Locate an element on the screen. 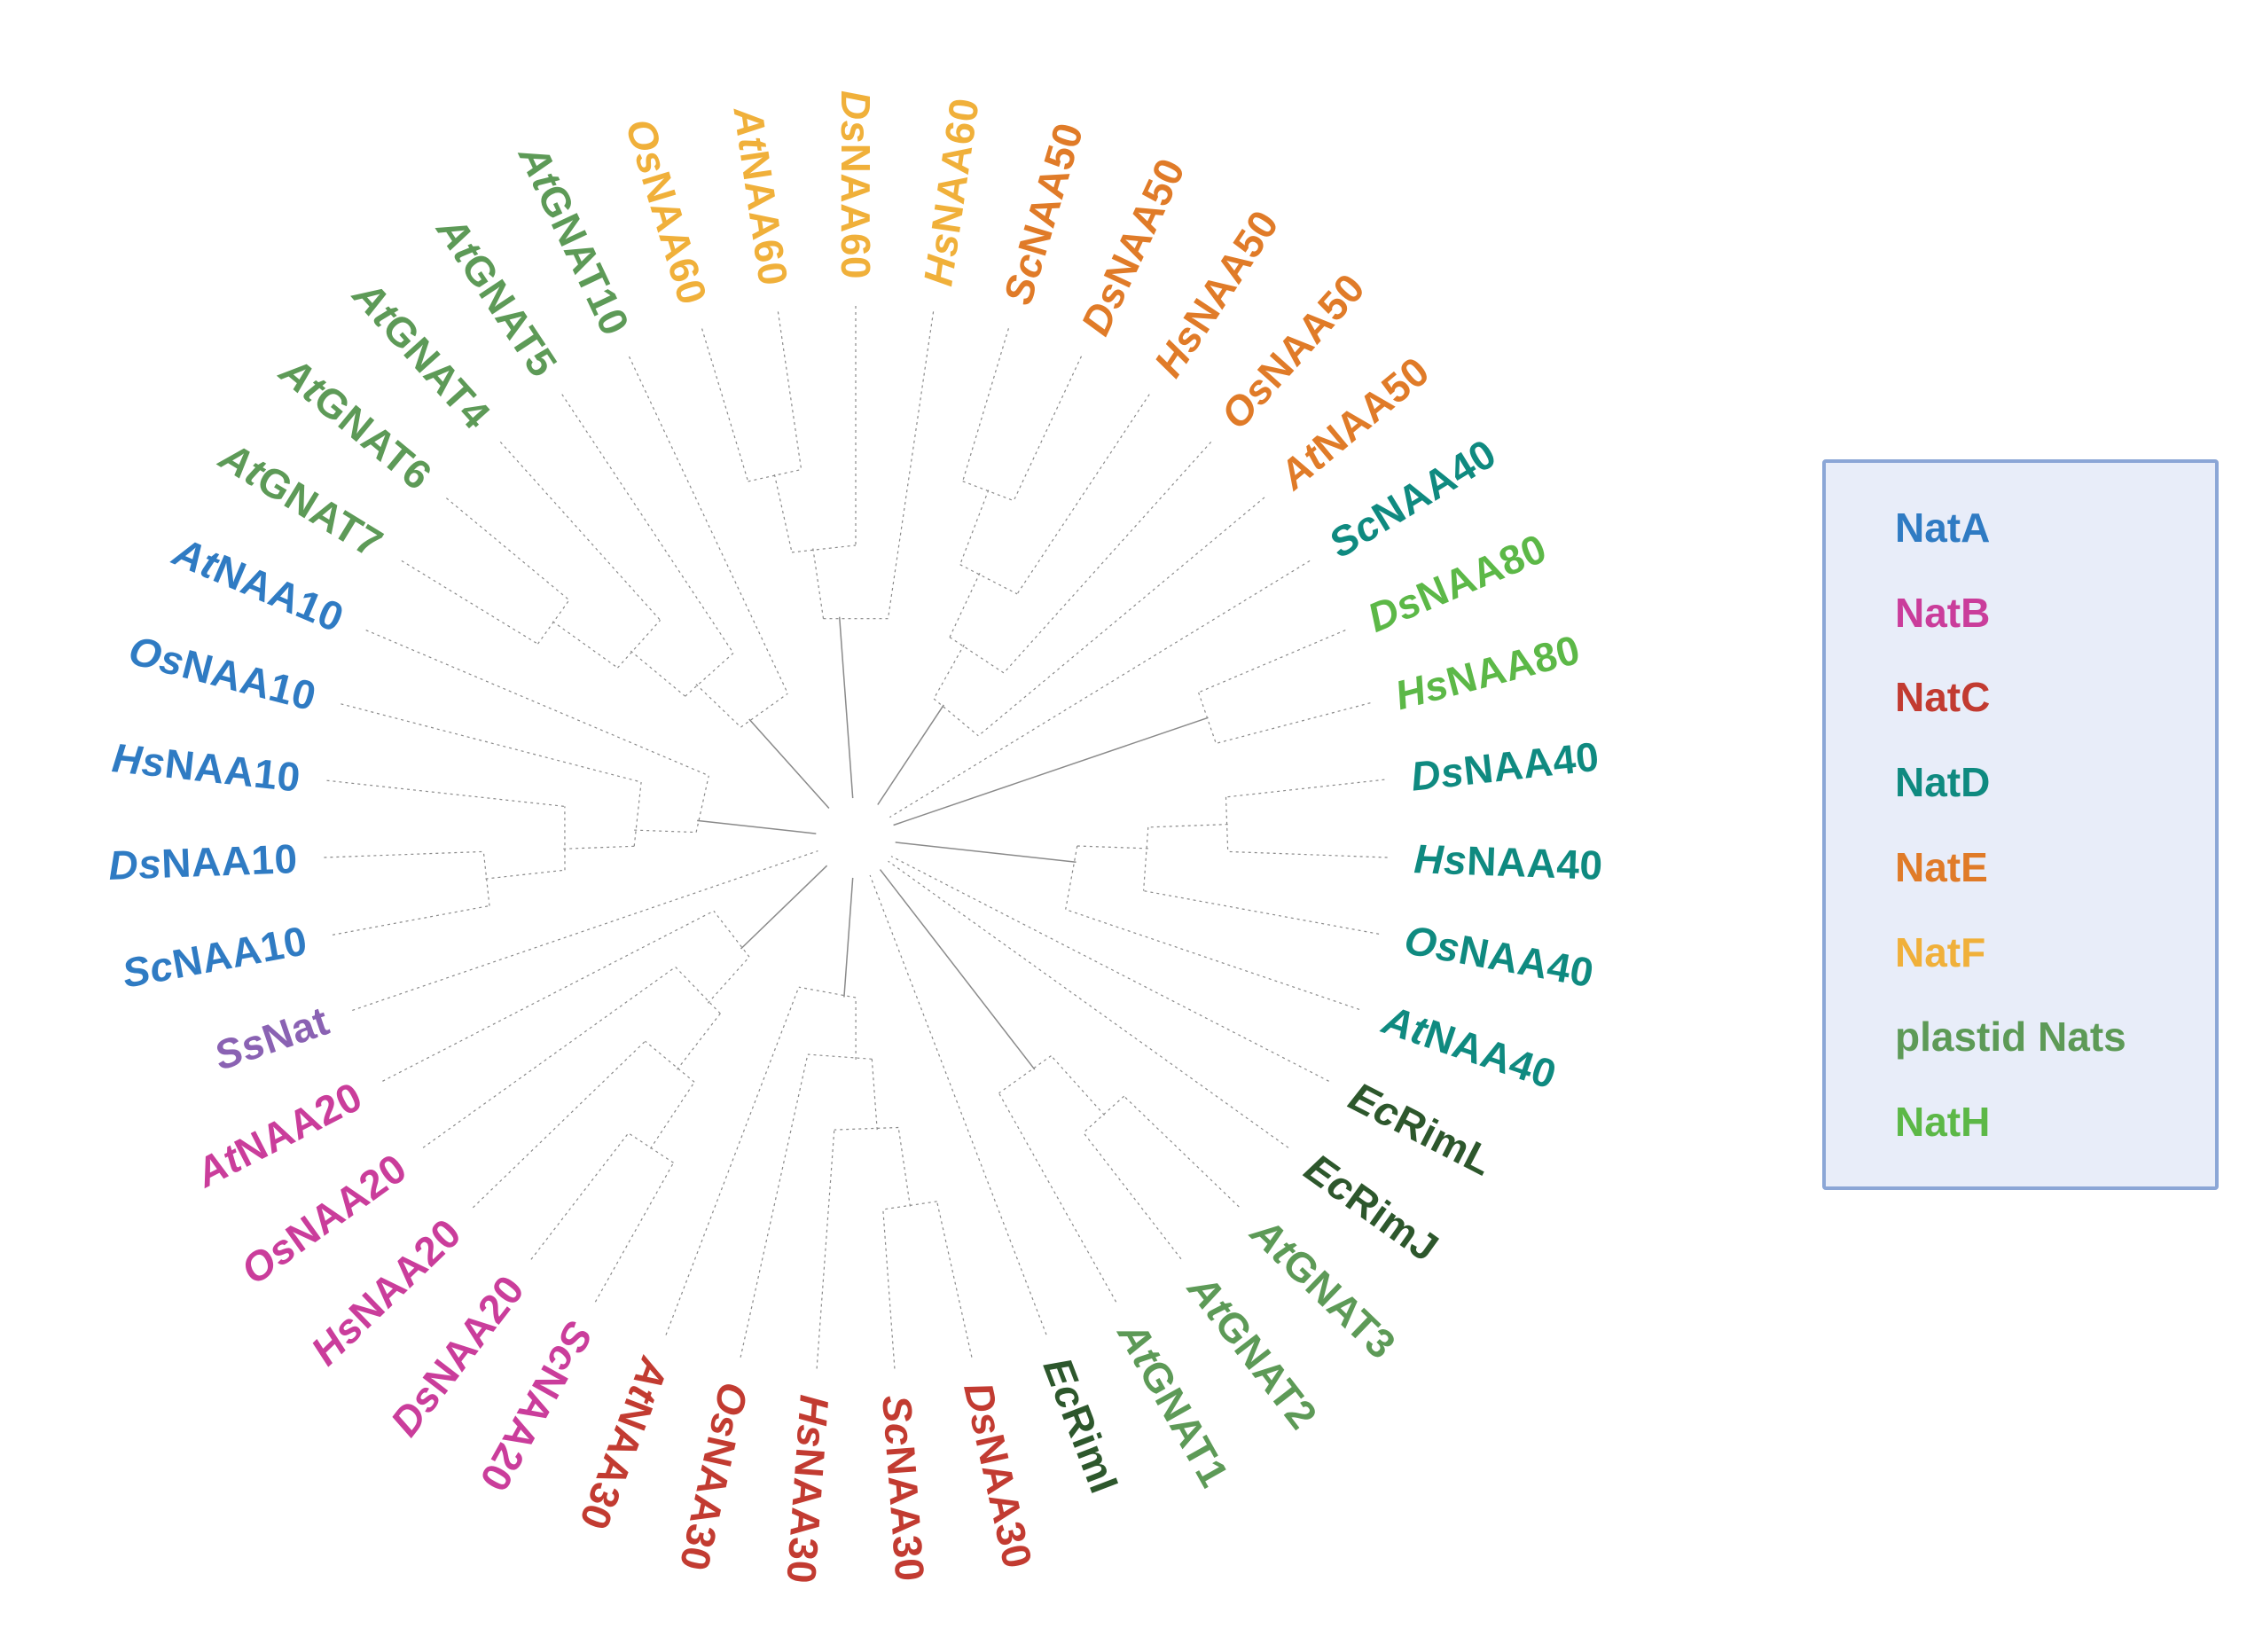  legend-item-natb: NatB is located at coordinates (1943, 612).